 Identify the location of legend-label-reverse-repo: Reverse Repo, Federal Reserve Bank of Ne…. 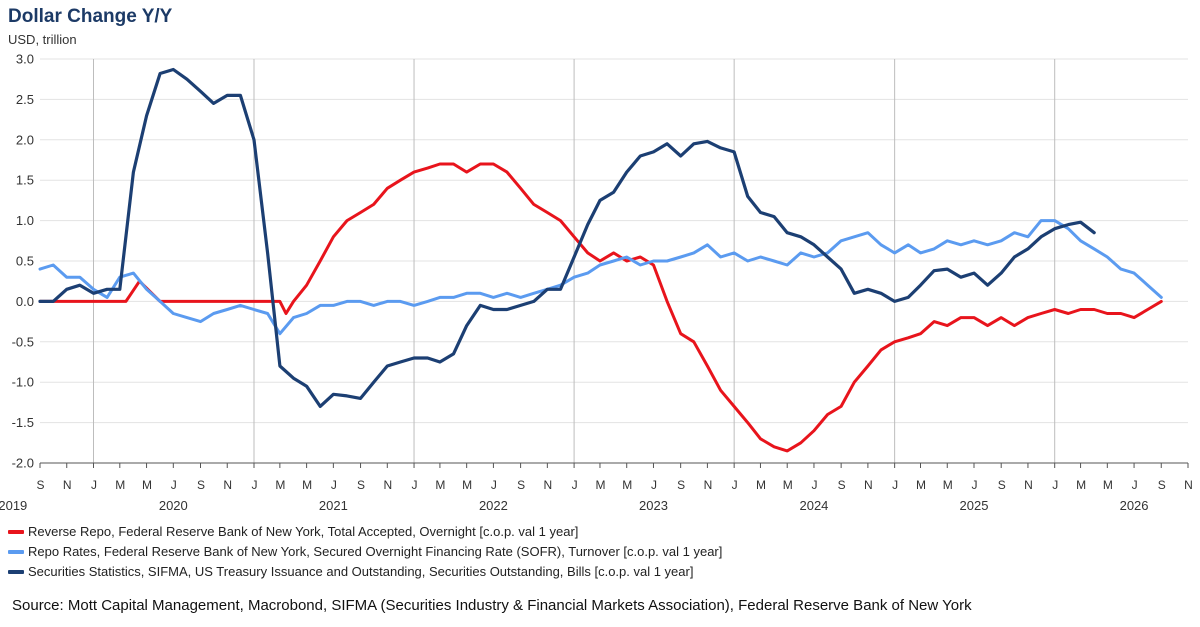
(303, 531).